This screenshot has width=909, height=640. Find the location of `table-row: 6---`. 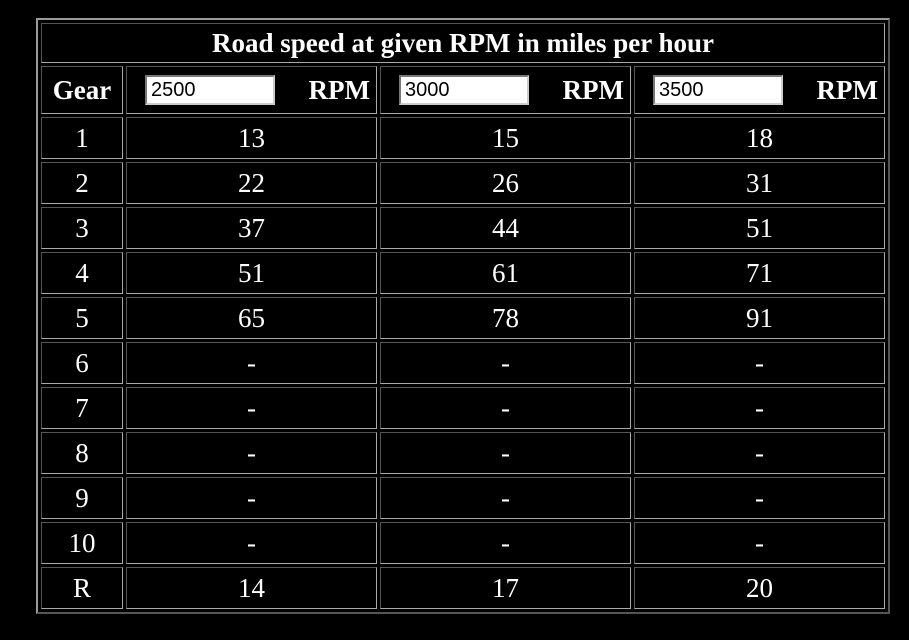

table-row: 6--- is located at coordinates (463, 363).